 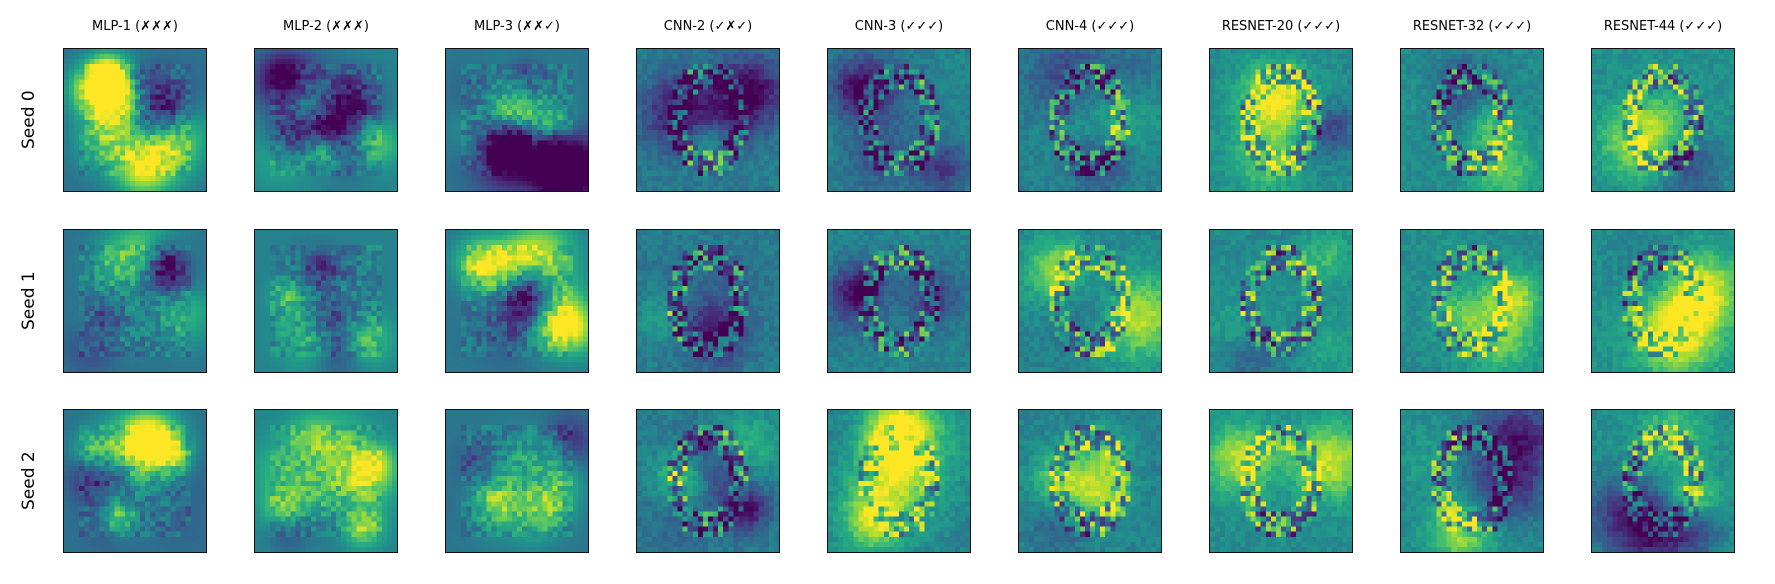 I want to click on column-title: CNN-3 (✓✓✓), so click(x=899, y=26).